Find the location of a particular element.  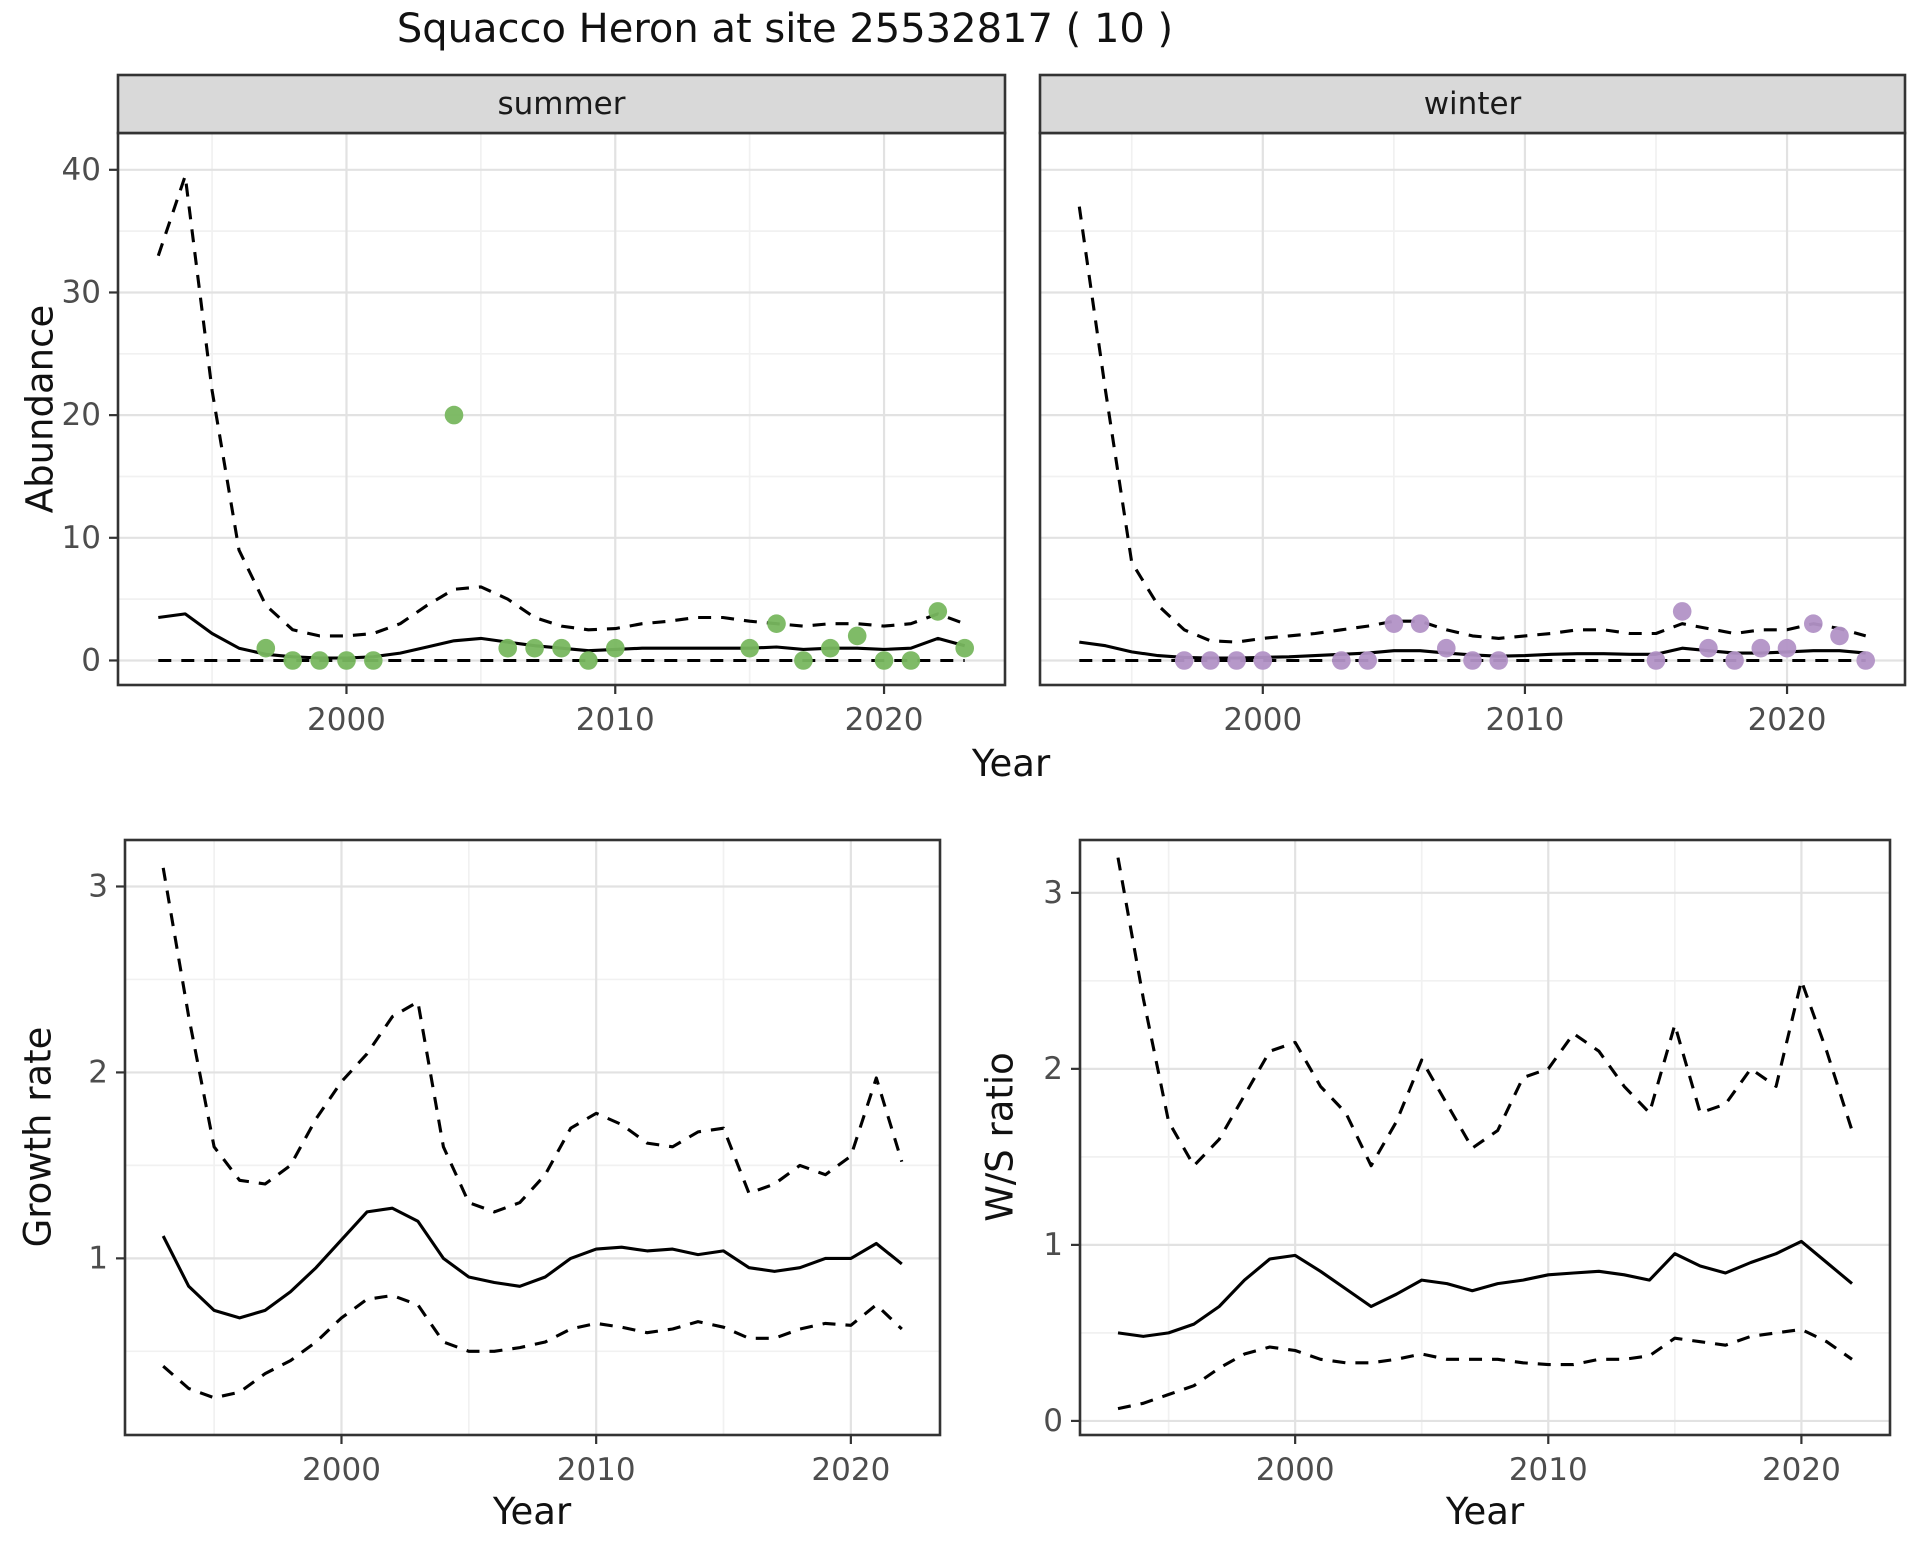

y-tick-label: 30 is located at coordinates (81, 292).